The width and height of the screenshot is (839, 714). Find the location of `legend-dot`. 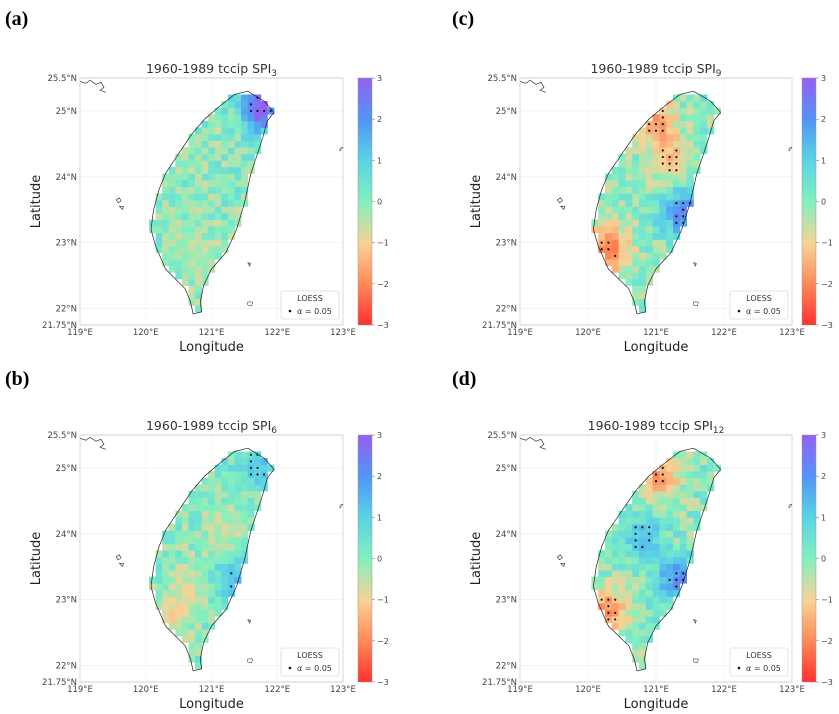

legend-dot is located at coordinates (739, 311).